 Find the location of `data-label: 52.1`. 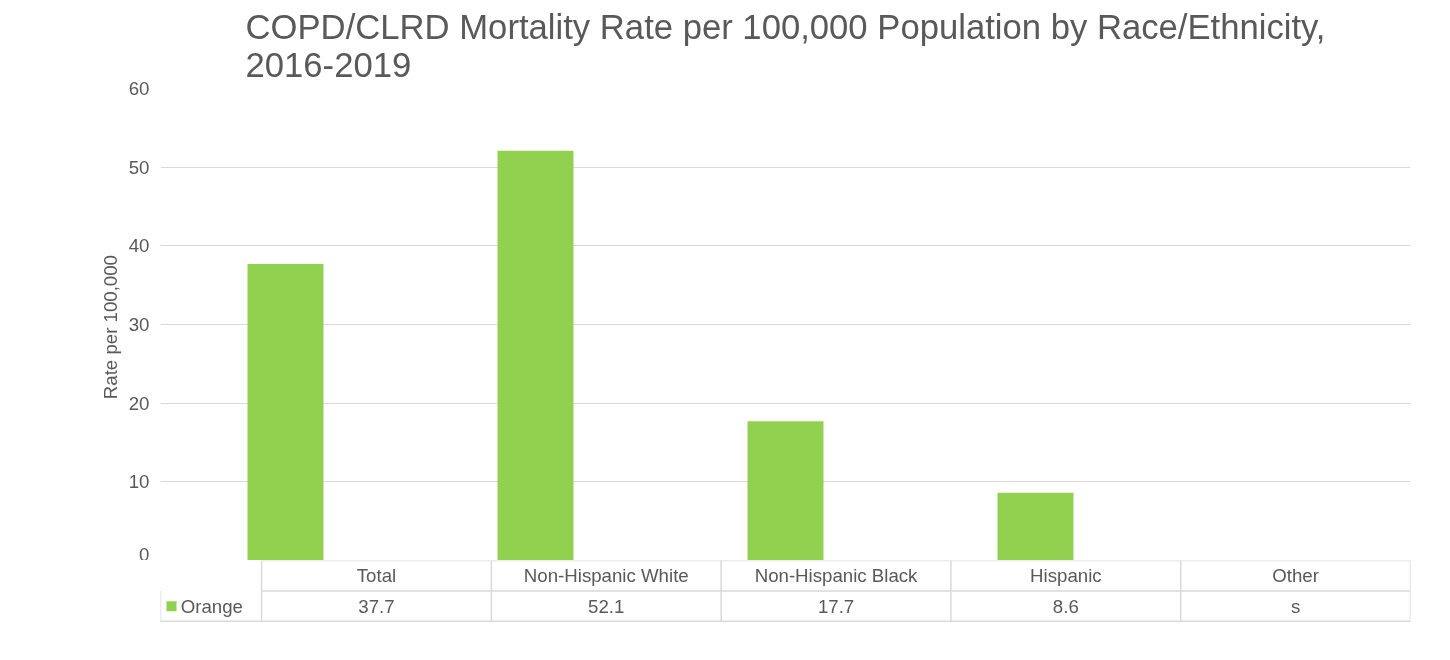

data-label: 52.1 is located at coordinates (606, 606).